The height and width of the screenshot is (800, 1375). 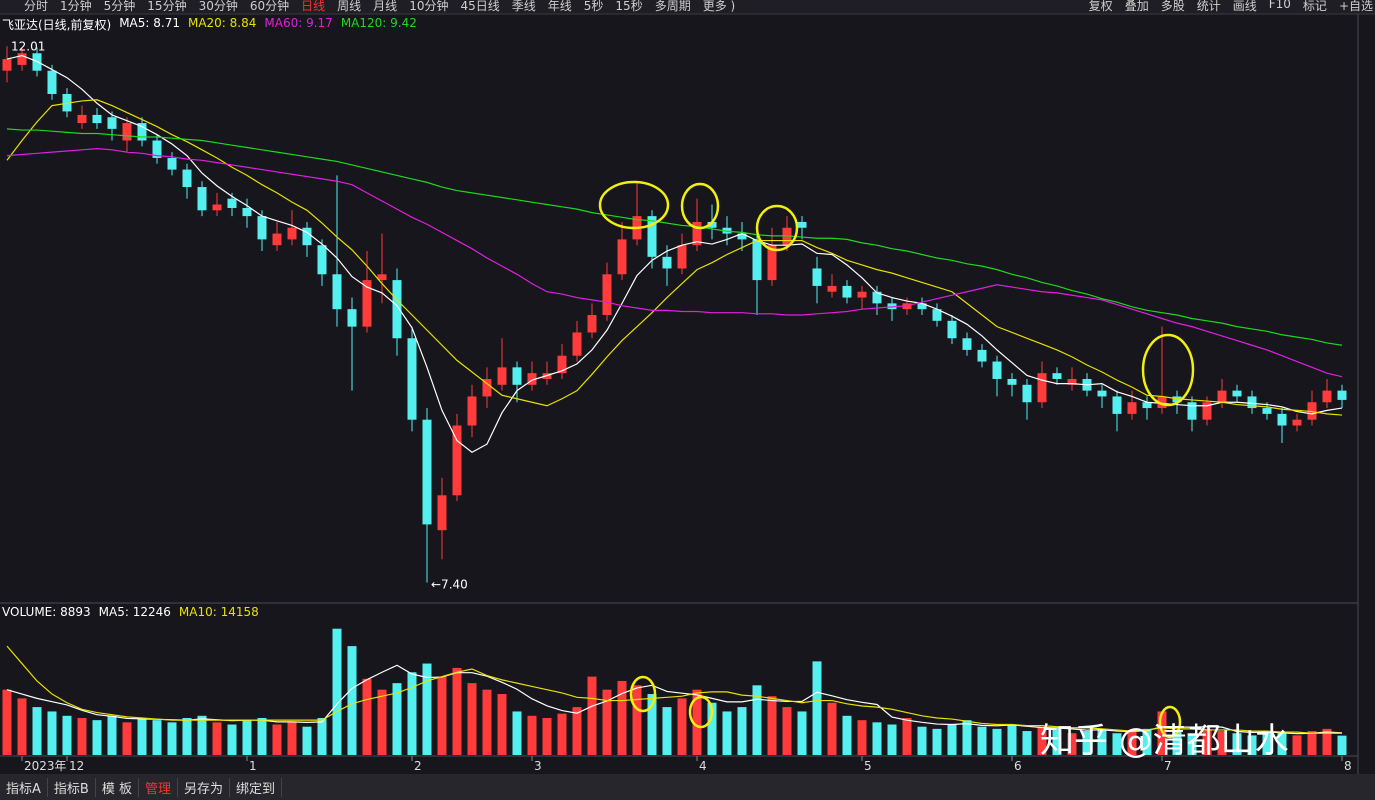 I want to click on tab: 复权, so click(x=1100, y=6).